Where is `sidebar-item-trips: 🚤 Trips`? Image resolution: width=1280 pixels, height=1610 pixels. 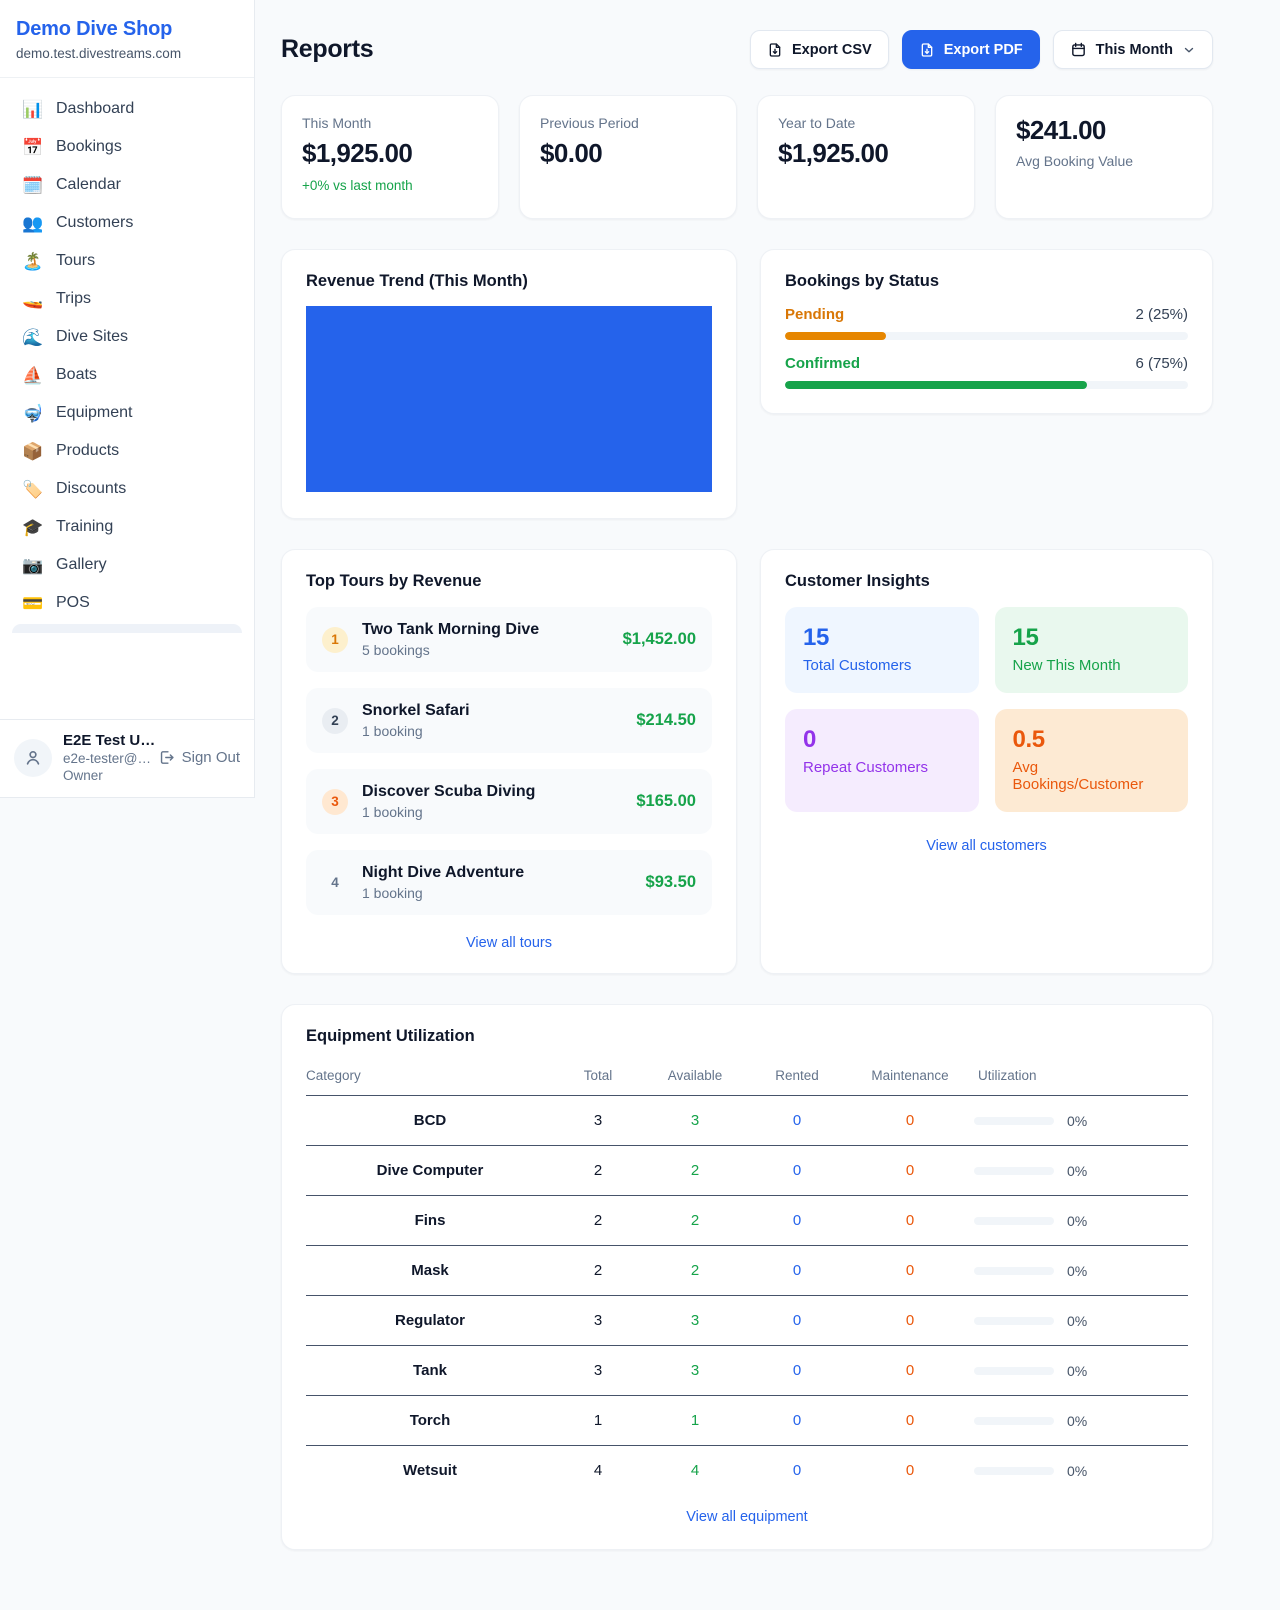 sidebar-item-trips: 🚤 Trips is located at coordinates (127, 299).